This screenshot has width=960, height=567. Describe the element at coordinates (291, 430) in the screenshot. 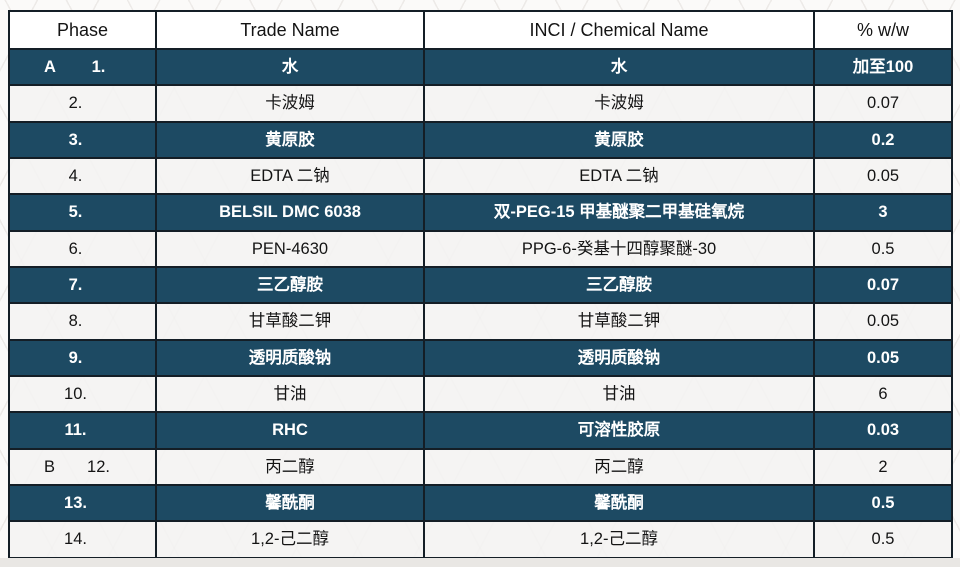

I see `trade-name-cell: RHC` at that location.